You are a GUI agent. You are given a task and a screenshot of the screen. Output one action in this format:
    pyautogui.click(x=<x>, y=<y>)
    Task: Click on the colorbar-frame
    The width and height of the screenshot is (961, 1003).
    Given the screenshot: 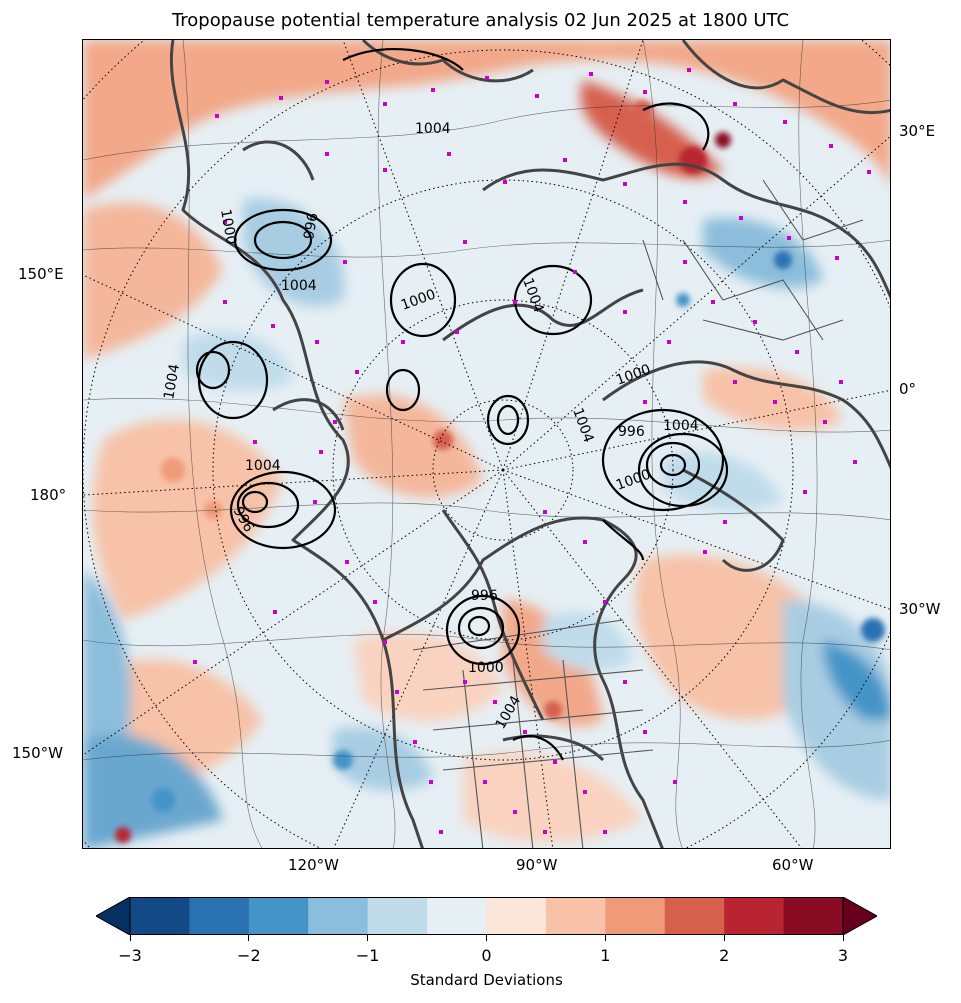 What is the action you would take?
    pyautogui.click(x=486, y=916)
    